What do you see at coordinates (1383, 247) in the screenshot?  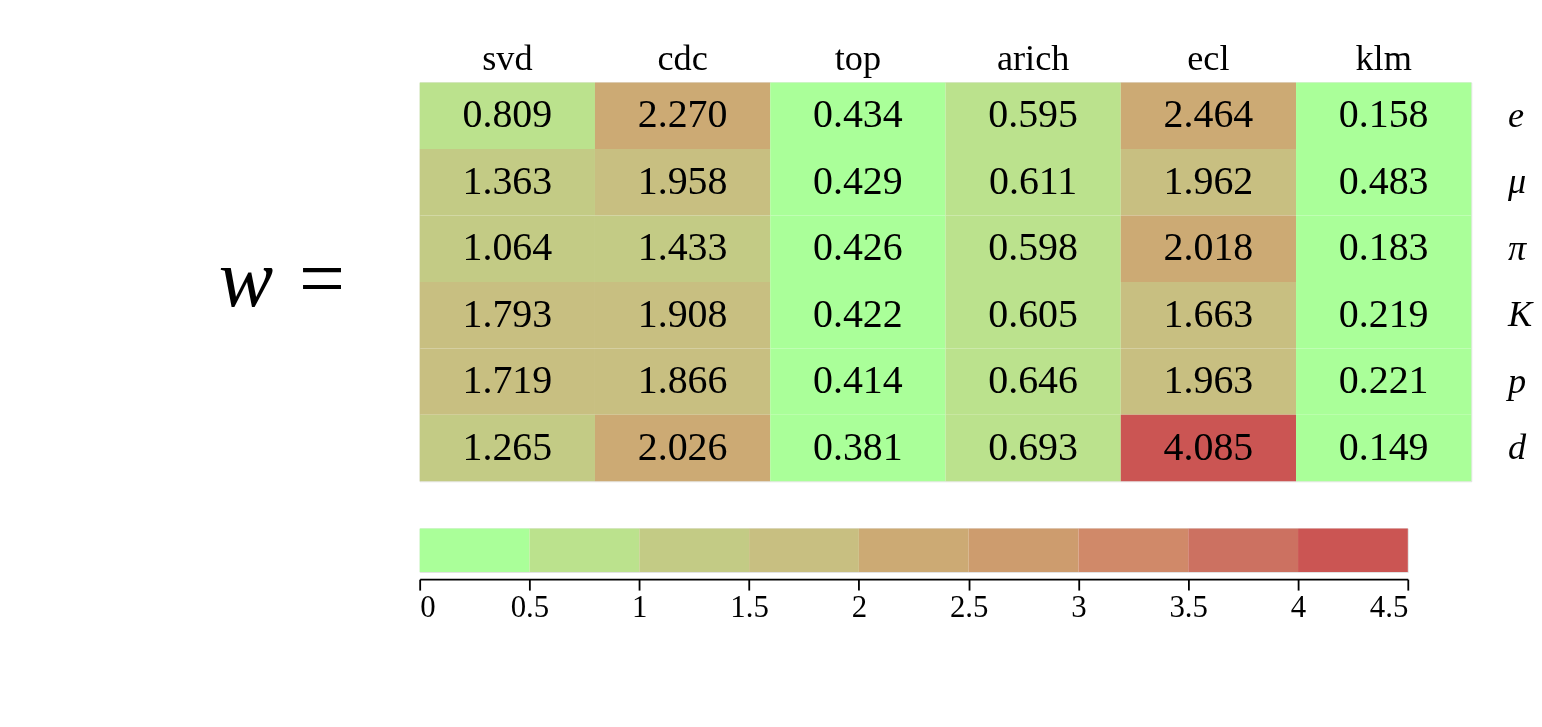 I see `data-label: 0.183` at bounding box center [1383, 247].